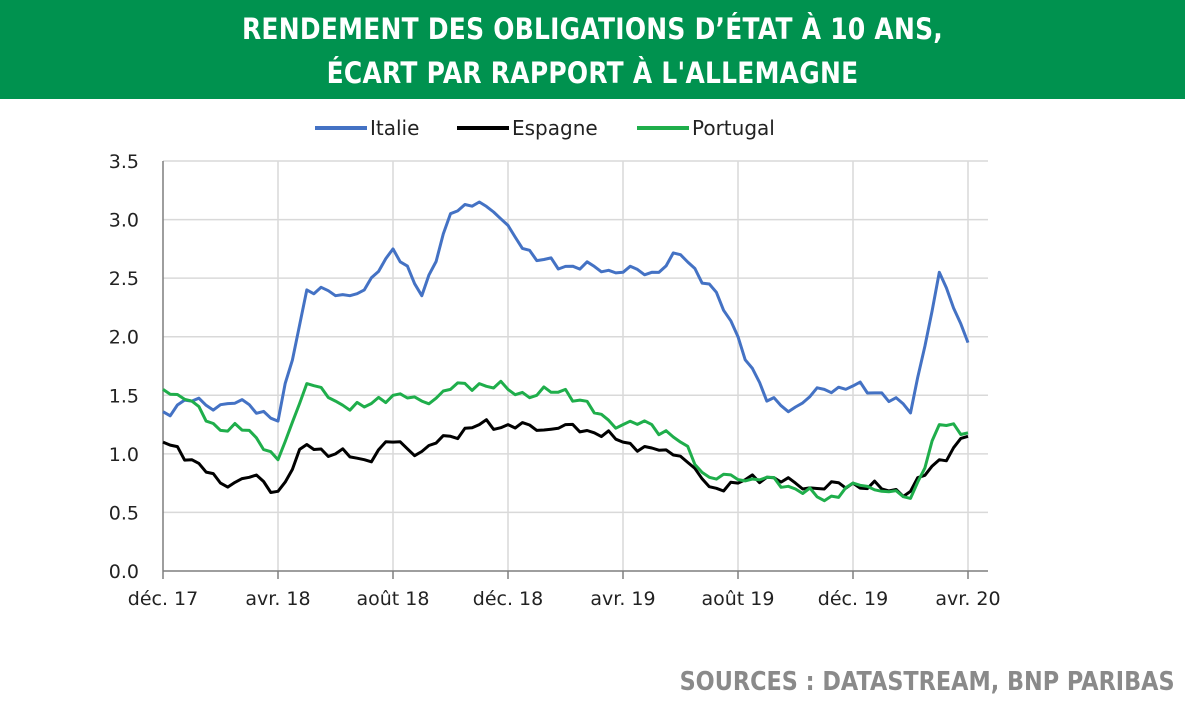  What do you see at coordinates (738, 599) in the screenshot?
I see `x-tick-label: août 19` at bounding box center [738, 599].